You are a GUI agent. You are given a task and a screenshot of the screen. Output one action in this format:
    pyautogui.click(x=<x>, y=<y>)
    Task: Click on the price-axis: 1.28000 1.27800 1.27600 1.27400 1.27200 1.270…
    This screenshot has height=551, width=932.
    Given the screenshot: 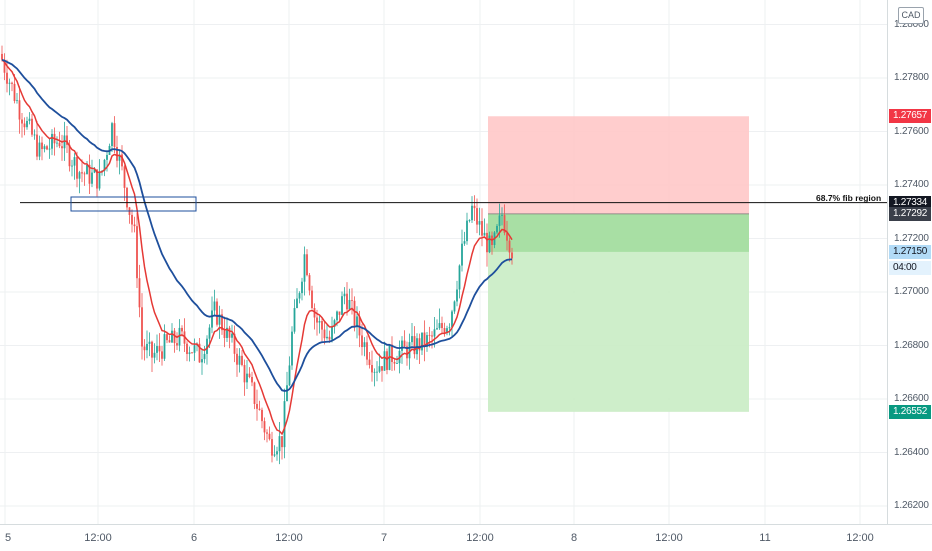 What is the action you would take?
    pyautogui.click(x=909, y=262)
    